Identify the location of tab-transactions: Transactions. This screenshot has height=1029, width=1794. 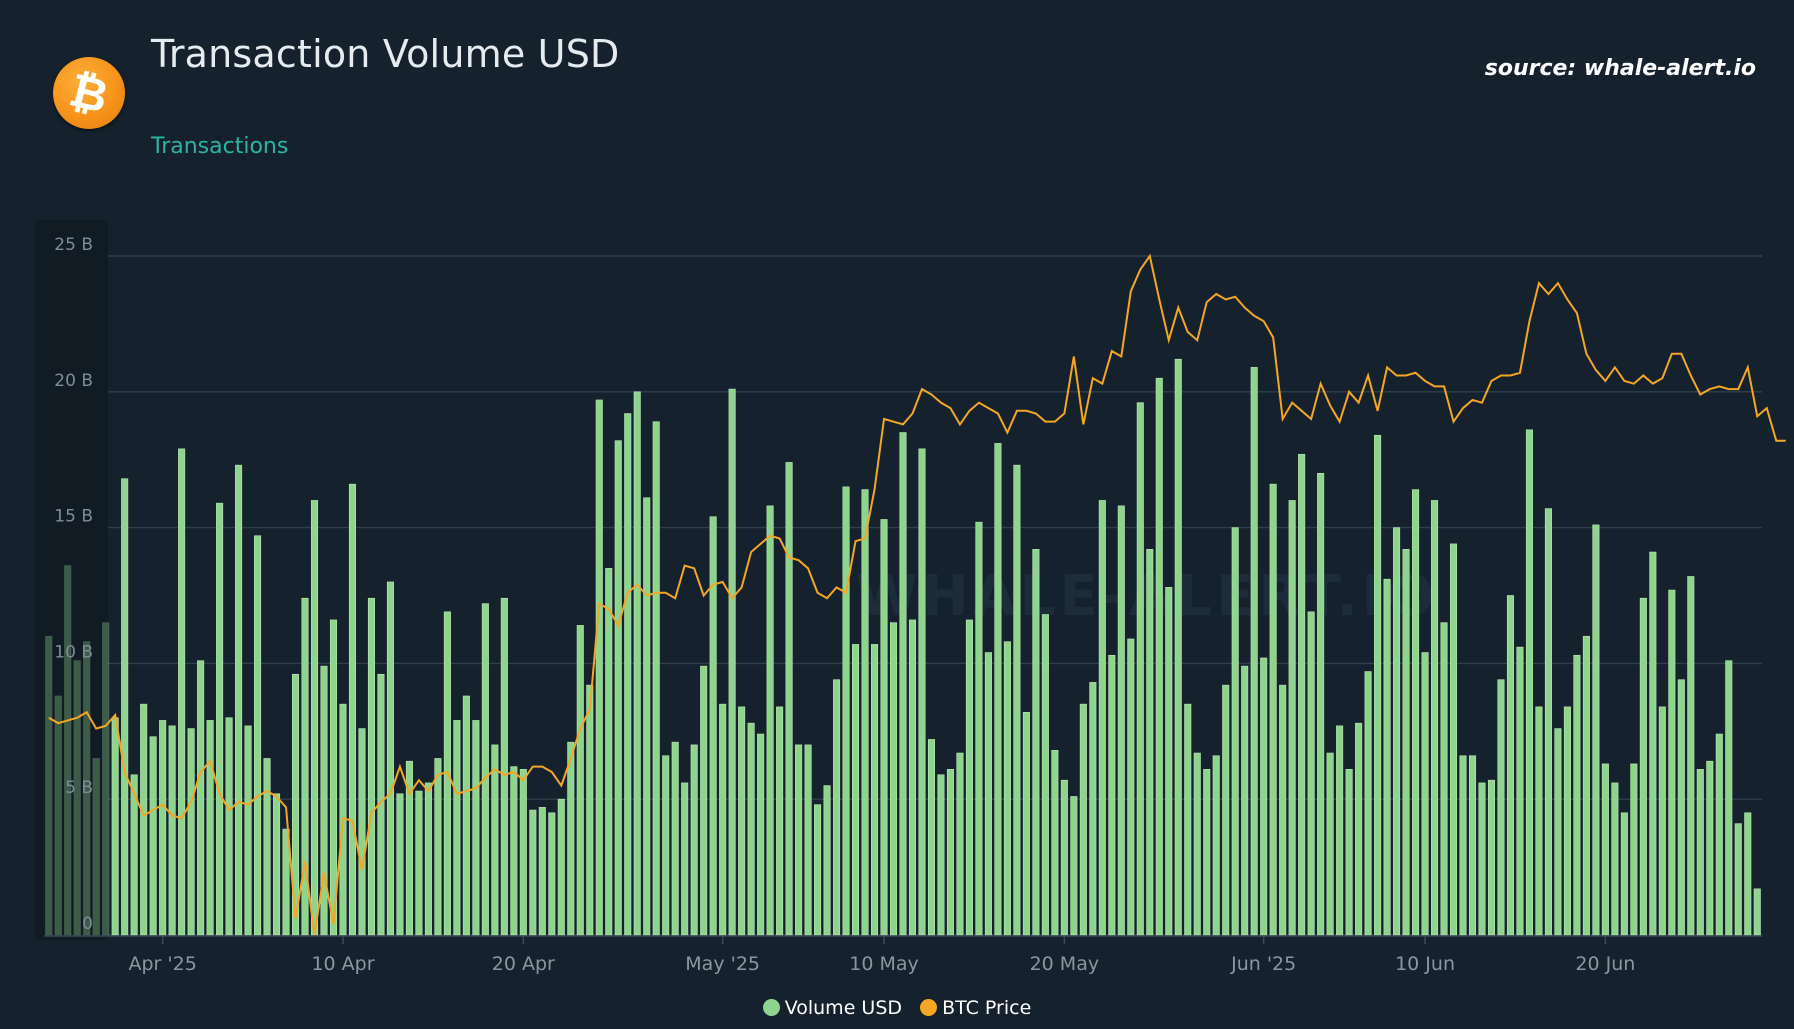
(220, 146).